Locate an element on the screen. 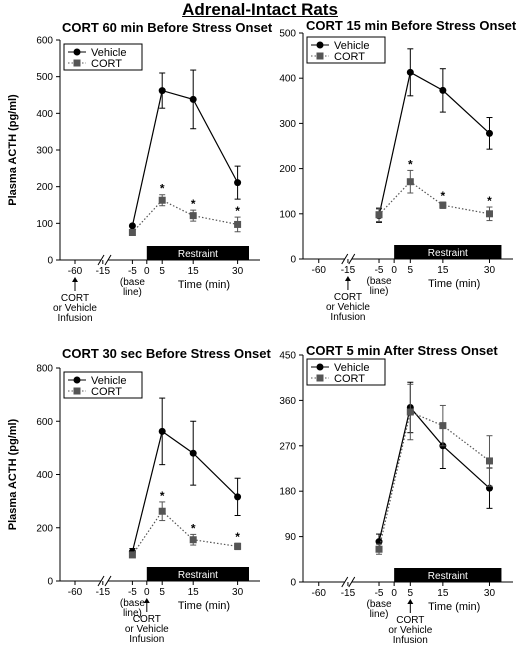 This screenshot has height=646, width=520. y-tick-label: 450 is located at coordinates (287, 356).